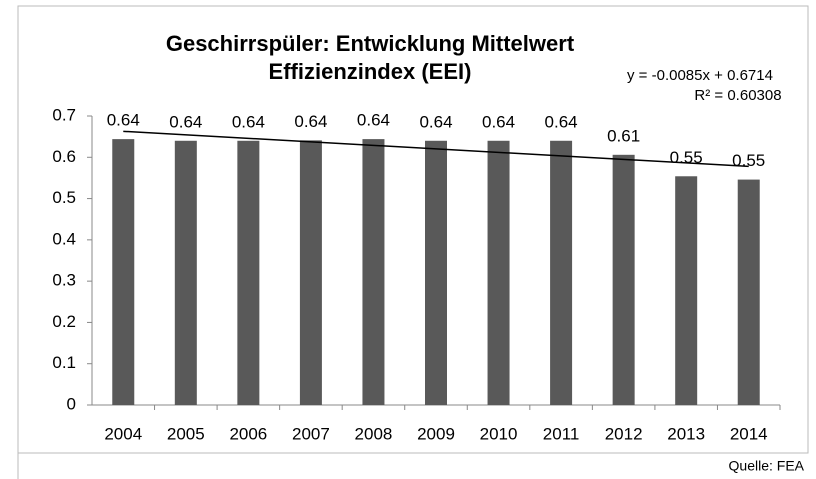  What do you see at coordinates (123, 433) in the screenshot?
I see `x-tick-label: 2004` at bounding box center [123, 433].